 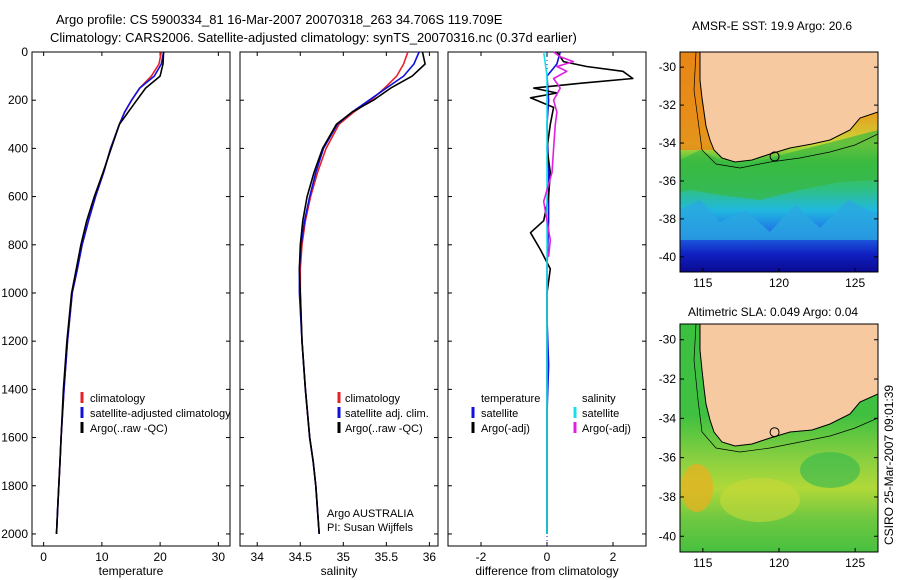 What do you see at coordinates (774, 432) in the screenshot?
I see `sla-argo-marker` at bounding box center [774, 432].